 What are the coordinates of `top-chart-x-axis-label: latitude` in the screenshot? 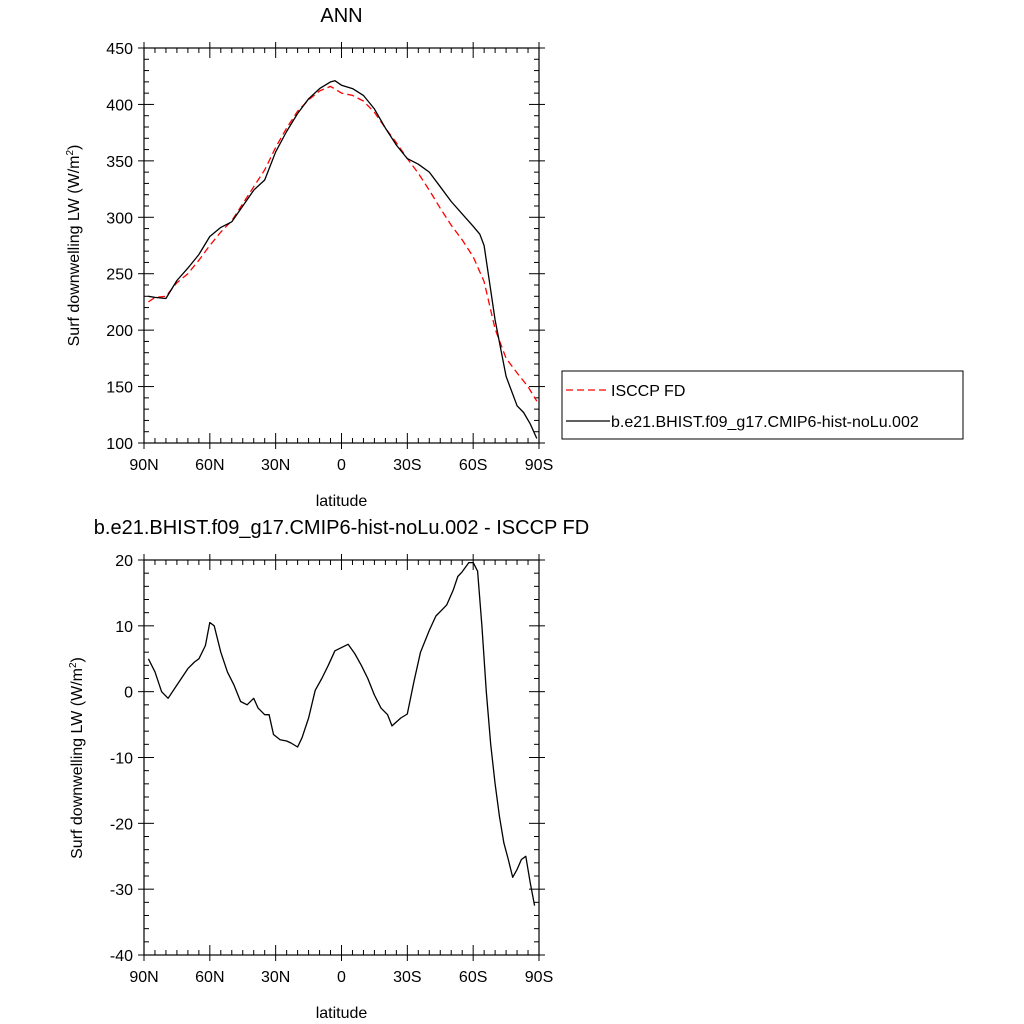 It's located at (342, 501).